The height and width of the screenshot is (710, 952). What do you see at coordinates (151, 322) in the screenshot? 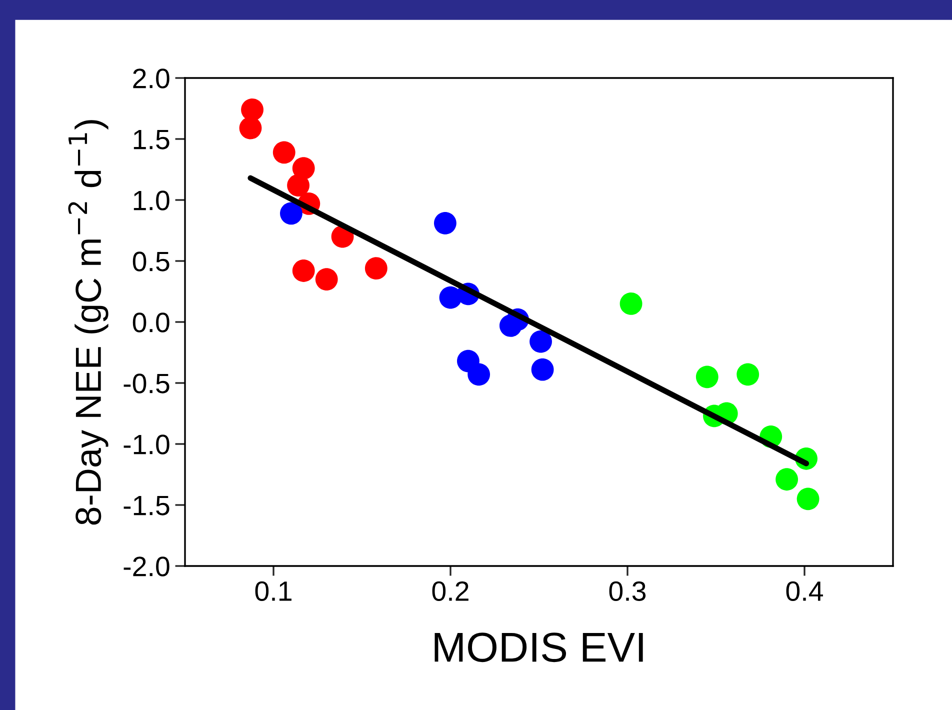
I see `y-tick-label: 0.0` at bounding box center [151, 322].